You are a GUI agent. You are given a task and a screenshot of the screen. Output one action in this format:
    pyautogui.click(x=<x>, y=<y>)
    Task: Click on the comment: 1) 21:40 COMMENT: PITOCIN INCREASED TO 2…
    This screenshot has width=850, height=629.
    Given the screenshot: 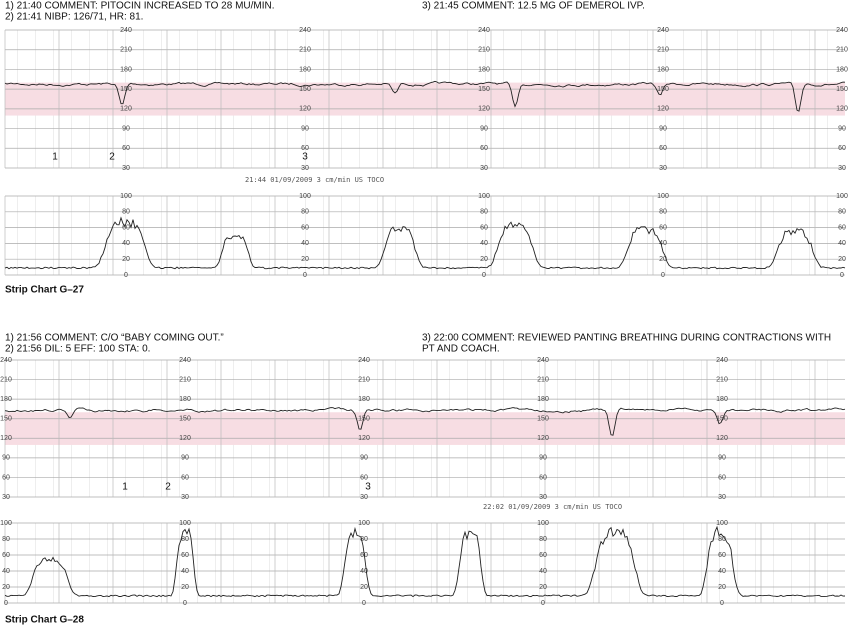 What is the action you would take?
    pyautogui.click(x=140, y=6)
    